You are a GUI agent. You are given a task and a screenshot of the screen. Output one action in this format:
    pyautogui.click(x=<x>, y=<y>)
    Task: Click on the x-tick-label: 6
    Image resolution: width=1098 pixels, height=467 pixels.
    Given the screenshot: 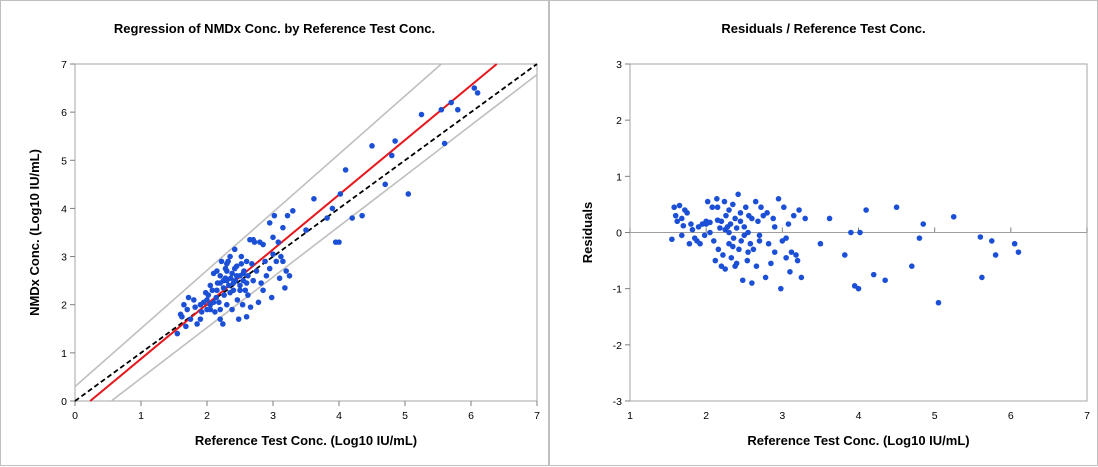 What is the action you would take?
    pyautogui.click(x=1011, y=416)
    